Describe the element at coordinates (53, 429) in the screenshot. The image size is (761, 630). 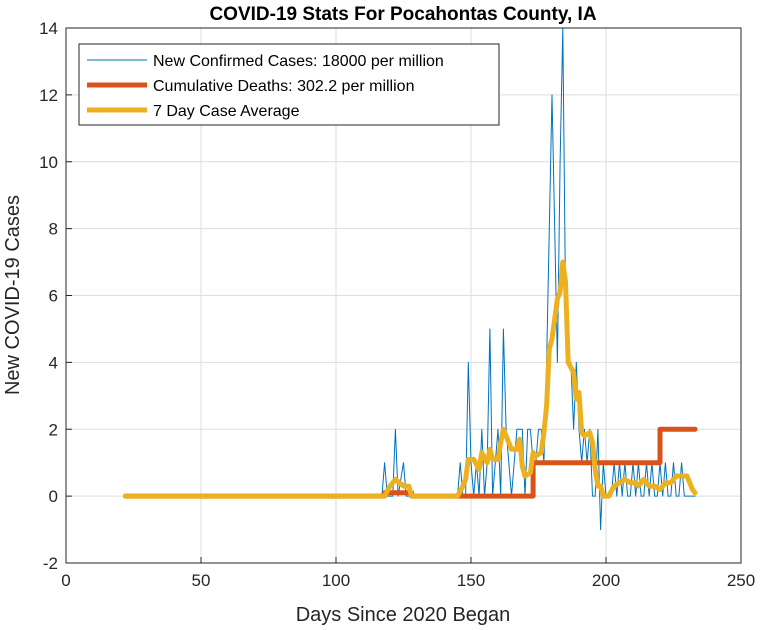
I see `y-tick-label: 2` at that location.